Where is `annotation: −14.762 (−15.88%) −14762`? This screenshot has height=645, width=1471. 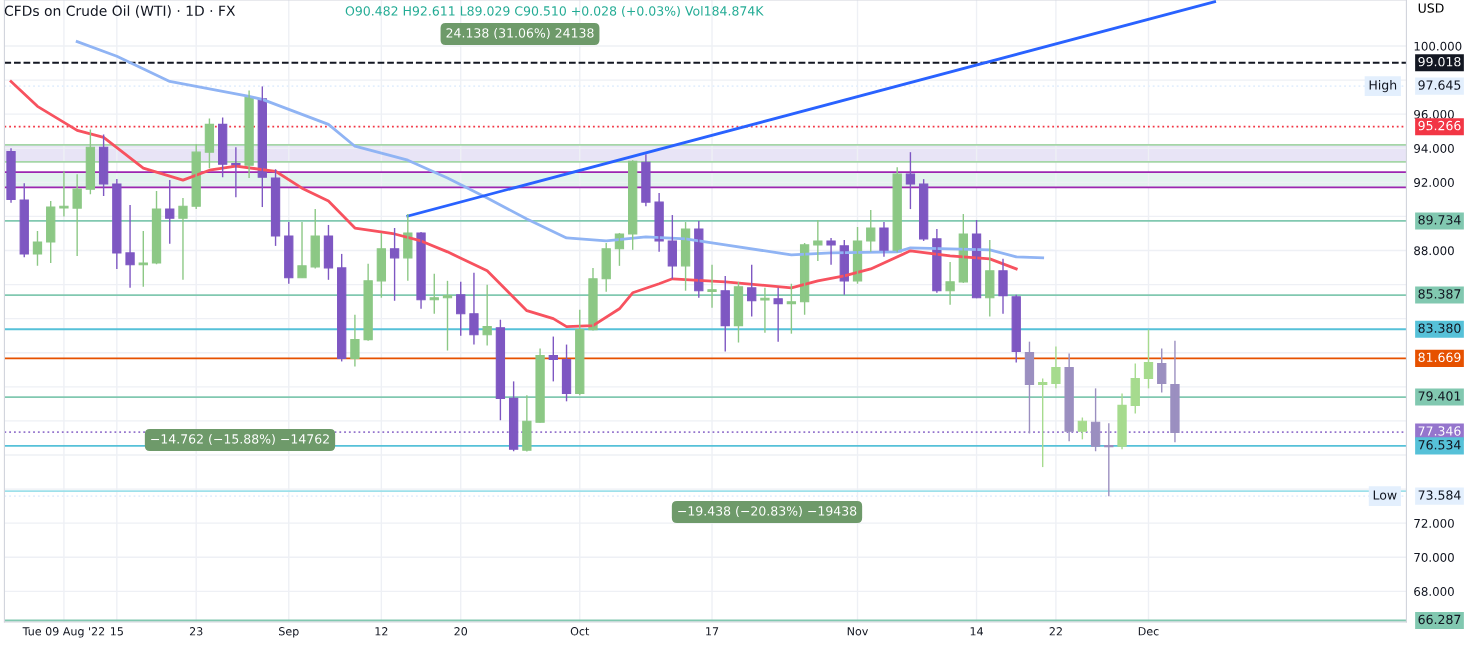 annotation: −14.762 (−15.88%) −14762 is located at coordinates (240, 439).